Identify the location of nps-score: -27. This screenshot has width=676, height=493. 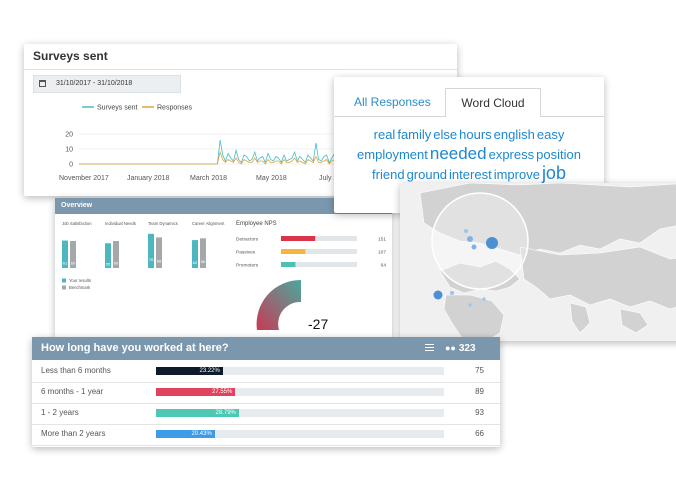
(318, 324).